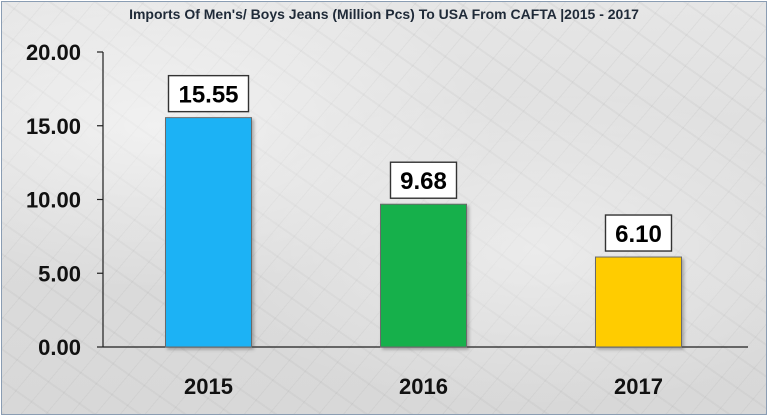 The height and width of the screenshot is (416, 768). Describe the element at coordinates (59, 347) in the screenshot. I see `y-tick-label: 0.00` at that location.